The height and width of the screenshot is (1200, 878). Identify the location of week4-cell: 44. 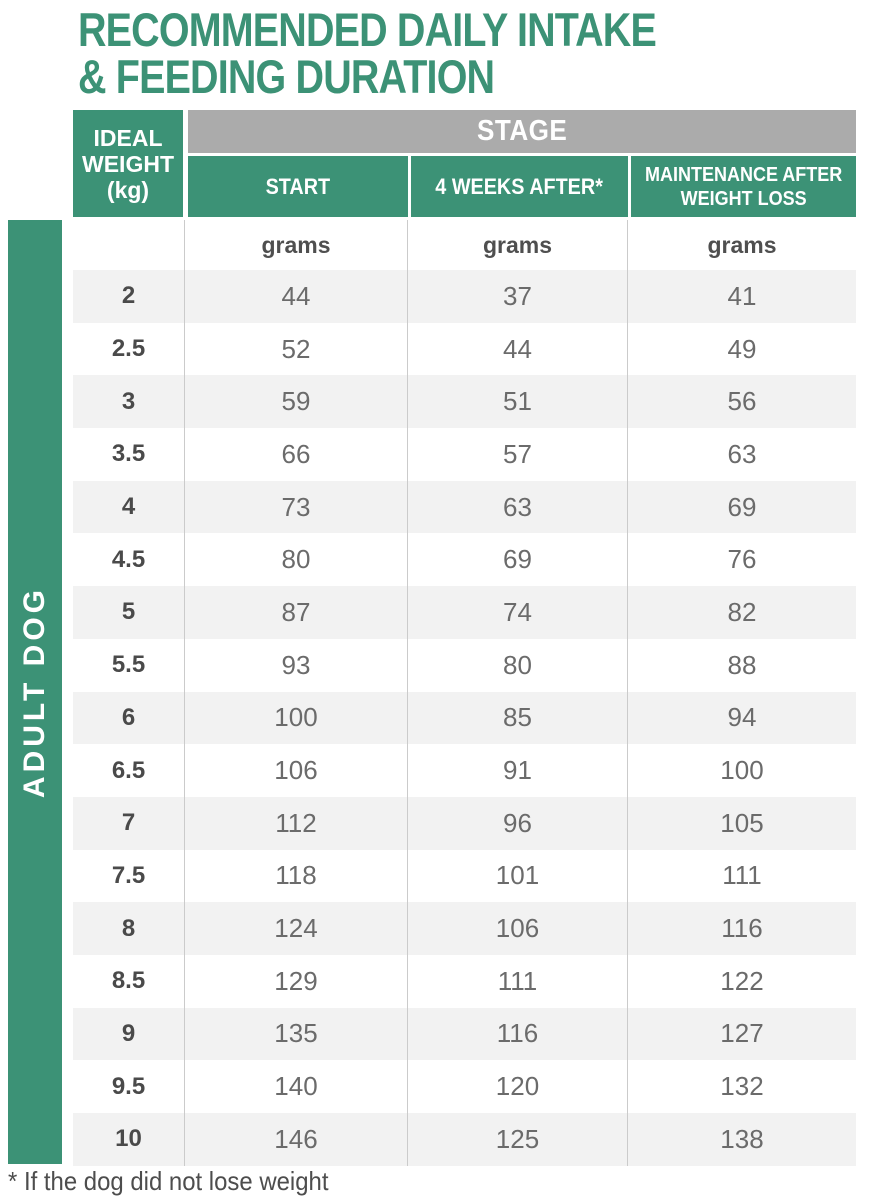
(518, 349).